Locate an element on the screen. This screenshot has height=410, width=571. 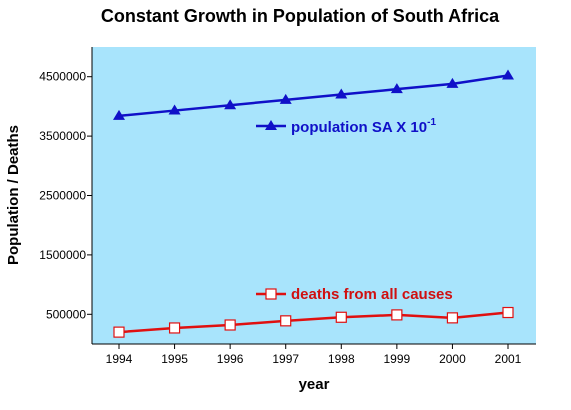
legend-population-label: population SA X 10-1 is located at coordinates (363, 126).